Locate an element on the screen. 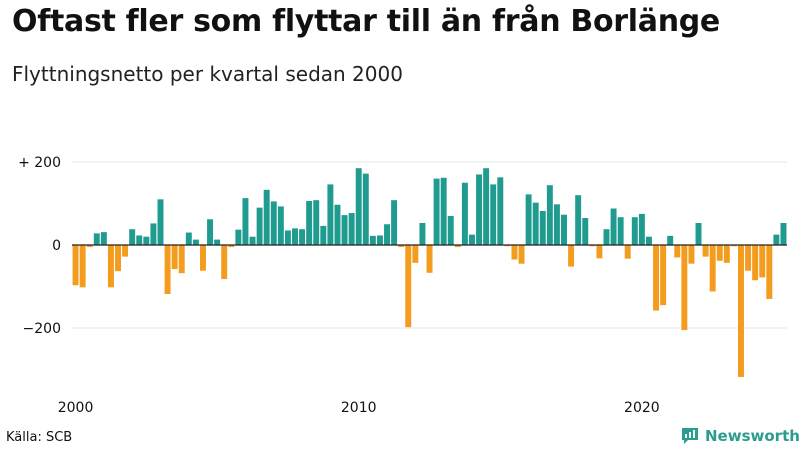 This screenshot has width=800, height=450. y-tick-label: 0 is located at coordinates (56, 246).